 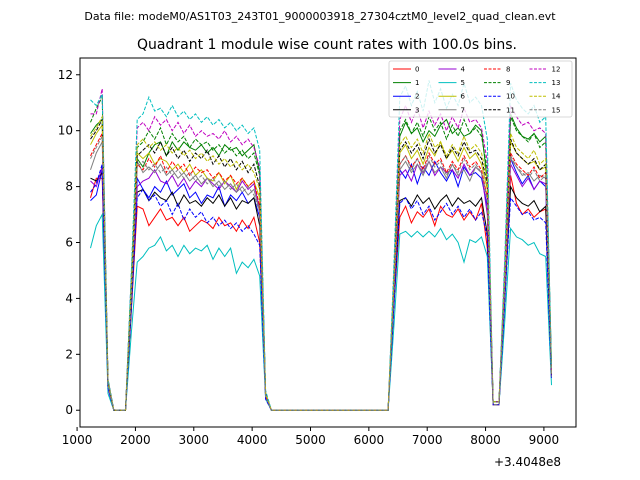 What do you see at coordinates (556, 110) in the screenshot?
I see `legend-label-15: 15` at bounding box center [556, 110].